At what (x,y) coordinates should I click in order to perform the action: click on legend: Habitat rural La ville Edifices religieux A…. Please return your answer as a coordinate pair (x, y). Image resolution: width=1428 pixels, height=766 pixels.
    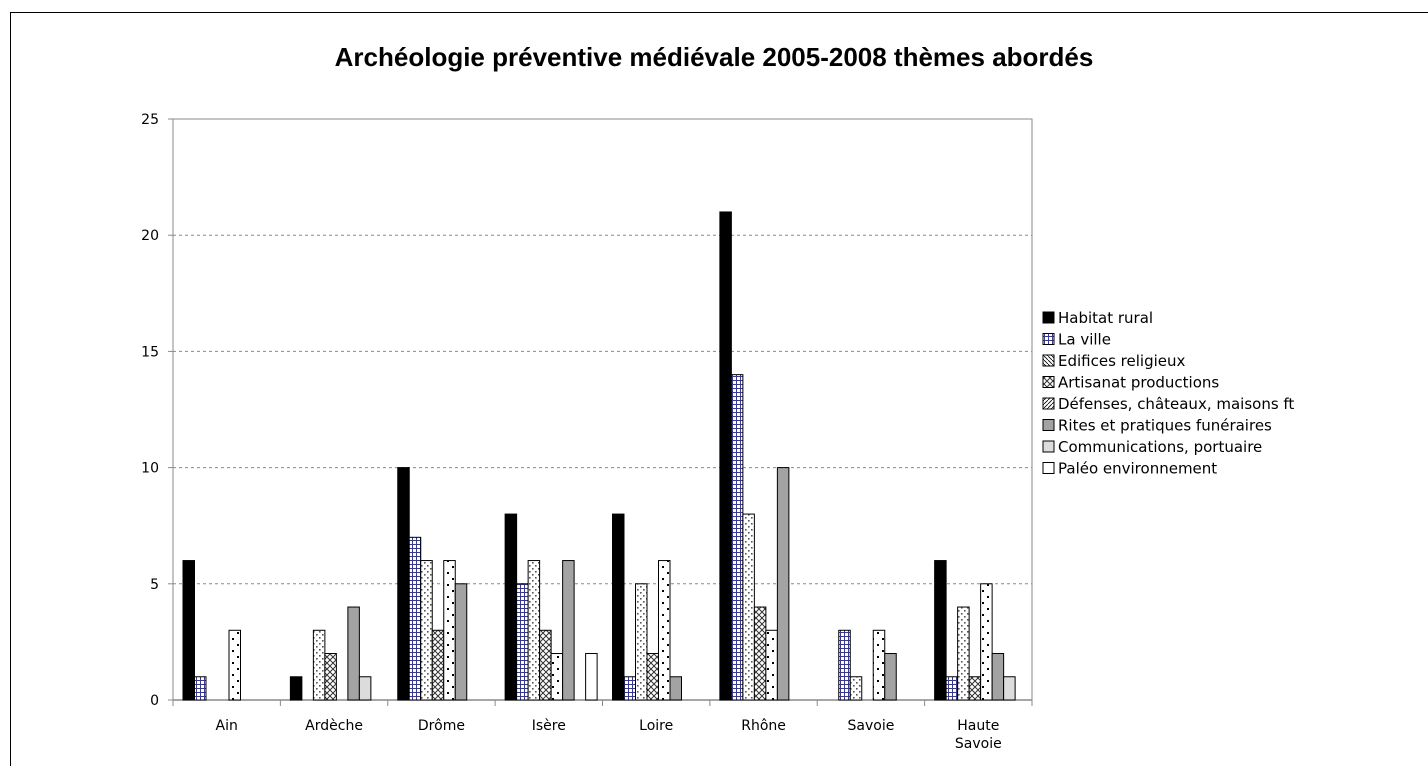
    Looking at the image, I should click on (1168, 393).